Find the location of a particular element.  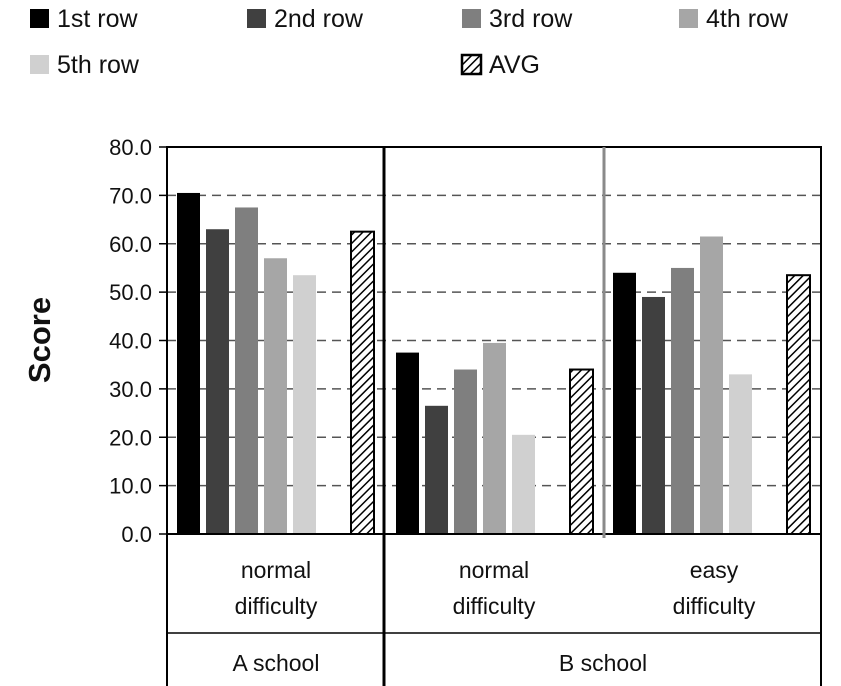

y-axis-ticks: 0.0 10.0 20.0 30.0 40.0 50.0 60.0 70.0 80.0 is located at coordinates (138, 341).